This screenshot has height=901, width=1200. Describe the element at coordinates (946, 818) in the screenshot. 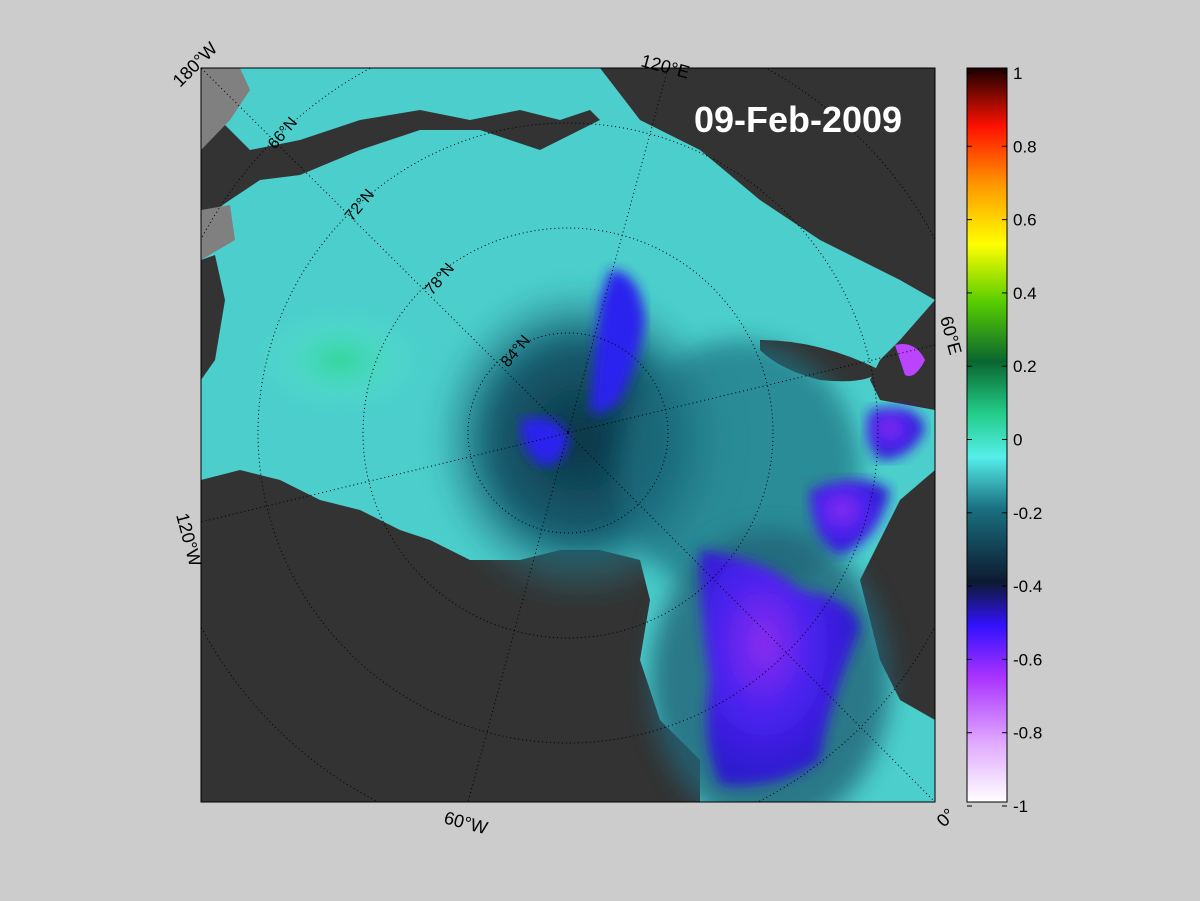

I see `lon-0-label: 0°` at that location.